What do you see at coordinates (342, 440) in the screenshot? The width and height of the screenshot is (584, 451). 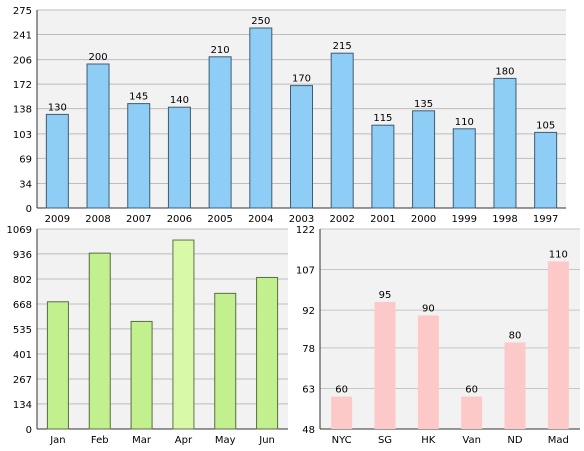 I see `x-tick-label: NYC` at bounding box center [342, 440].